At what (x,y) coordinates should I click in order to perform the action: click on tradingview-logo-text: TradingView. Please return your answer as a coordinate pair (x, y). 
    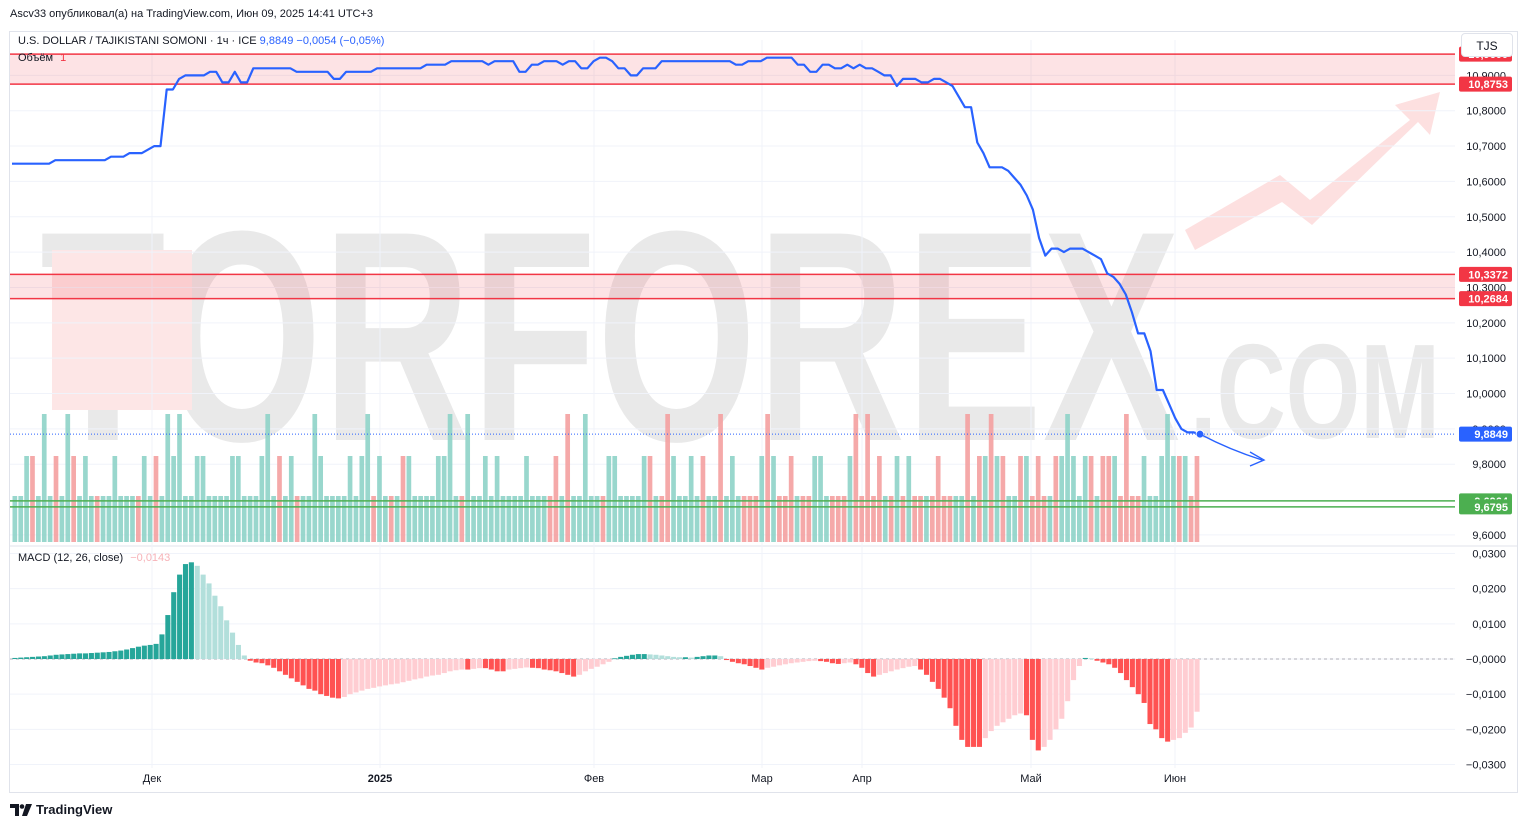
    Looking at the image, I should click on (74, 809).